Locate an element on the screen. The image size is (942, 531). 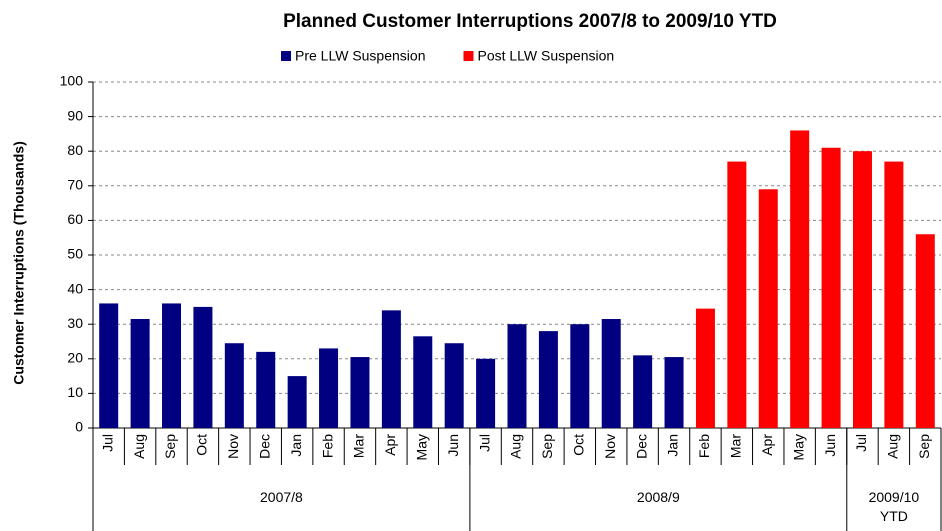
legend-label: Pre LLW Suspension is located at coordinates (360, 56).